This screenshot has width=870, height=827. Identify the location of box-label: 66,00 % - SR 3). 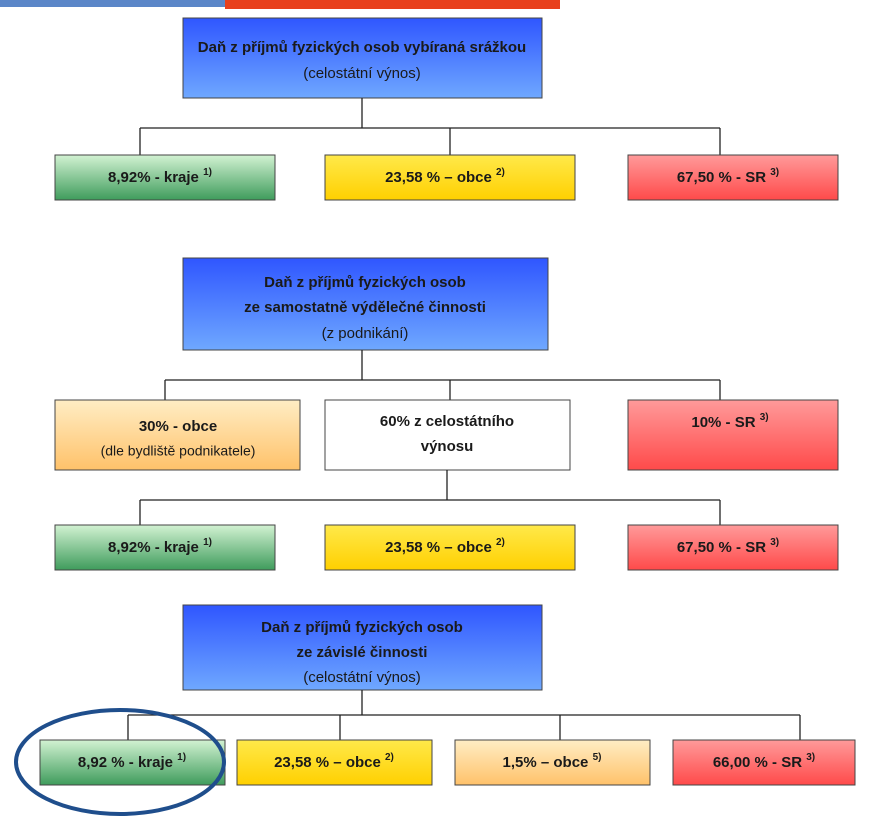
(764, 761).